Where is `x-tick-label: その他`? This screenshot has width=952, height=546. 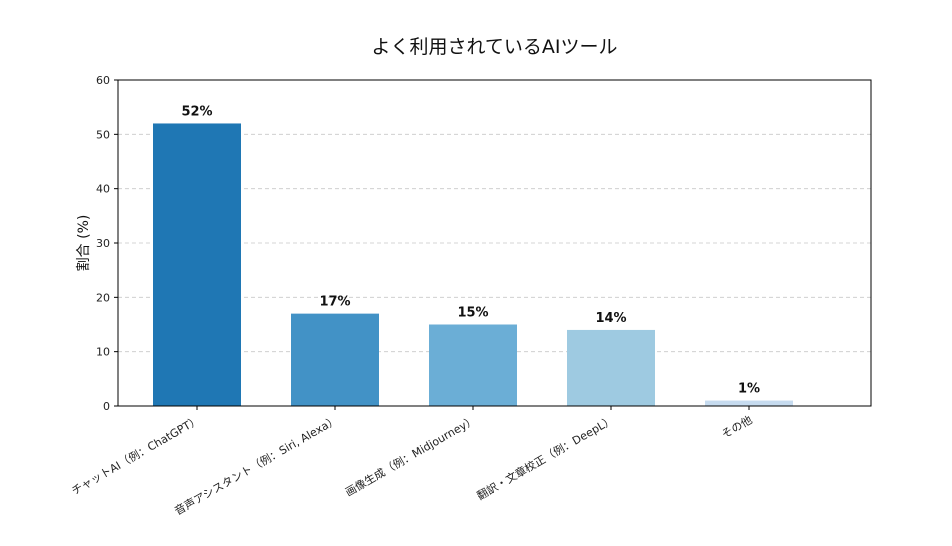
x-tick-label: その他 is located at coordinates (736, 427).